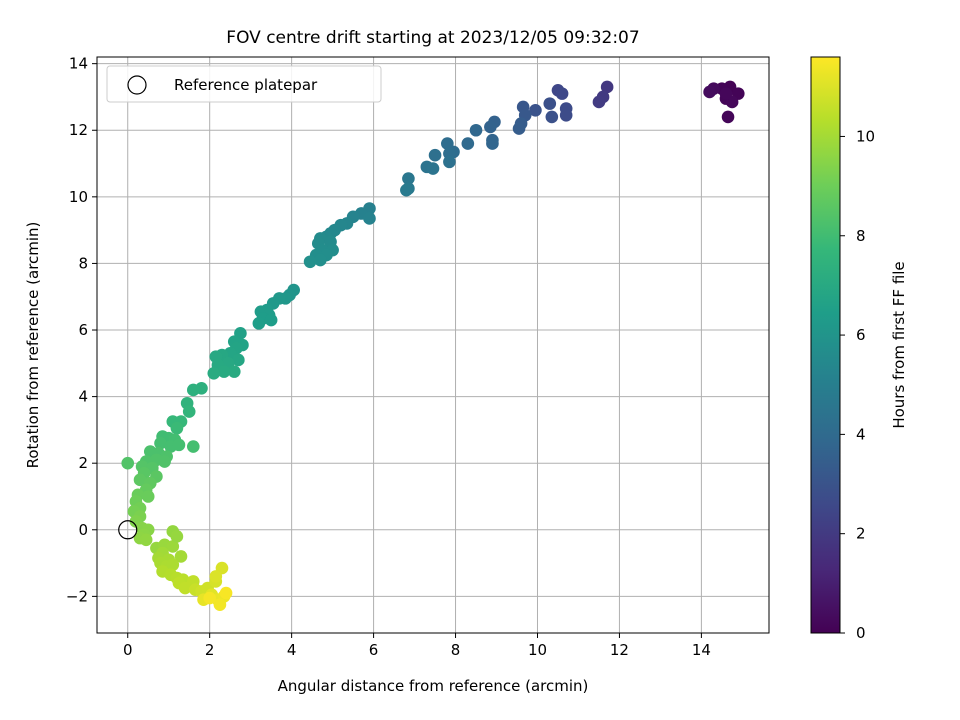  I want to click on colorbar-tick-label: 0, so click(861, 633).